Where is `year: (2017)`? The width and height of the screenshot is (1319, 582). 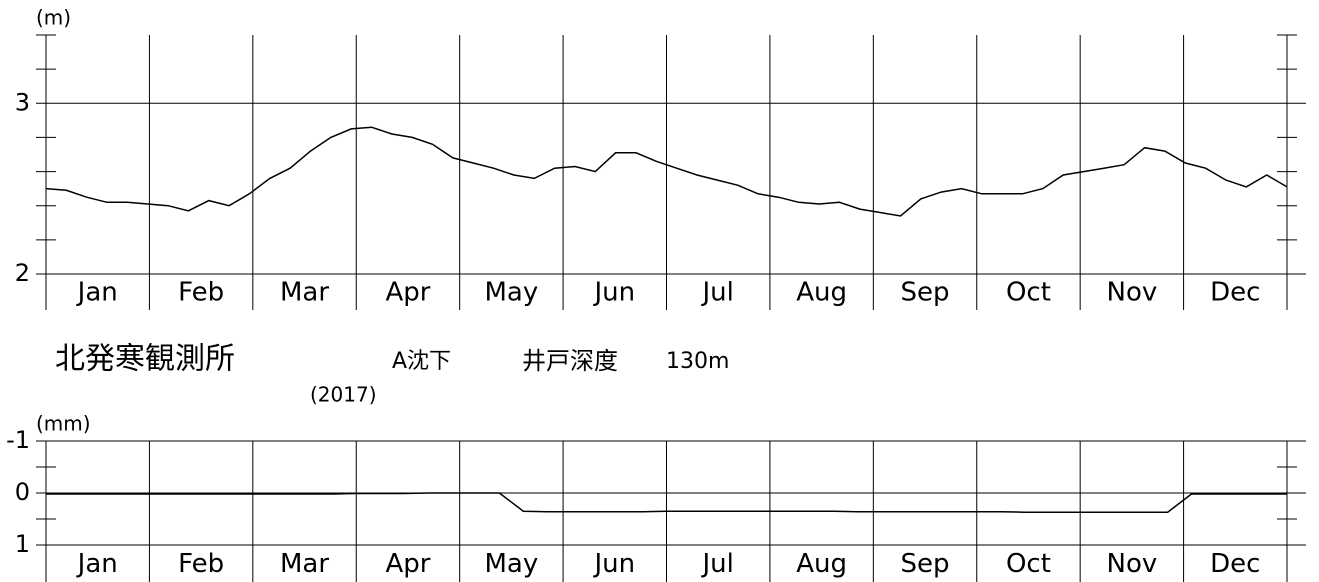
year: (2017) is located at coordinates (343, 395).